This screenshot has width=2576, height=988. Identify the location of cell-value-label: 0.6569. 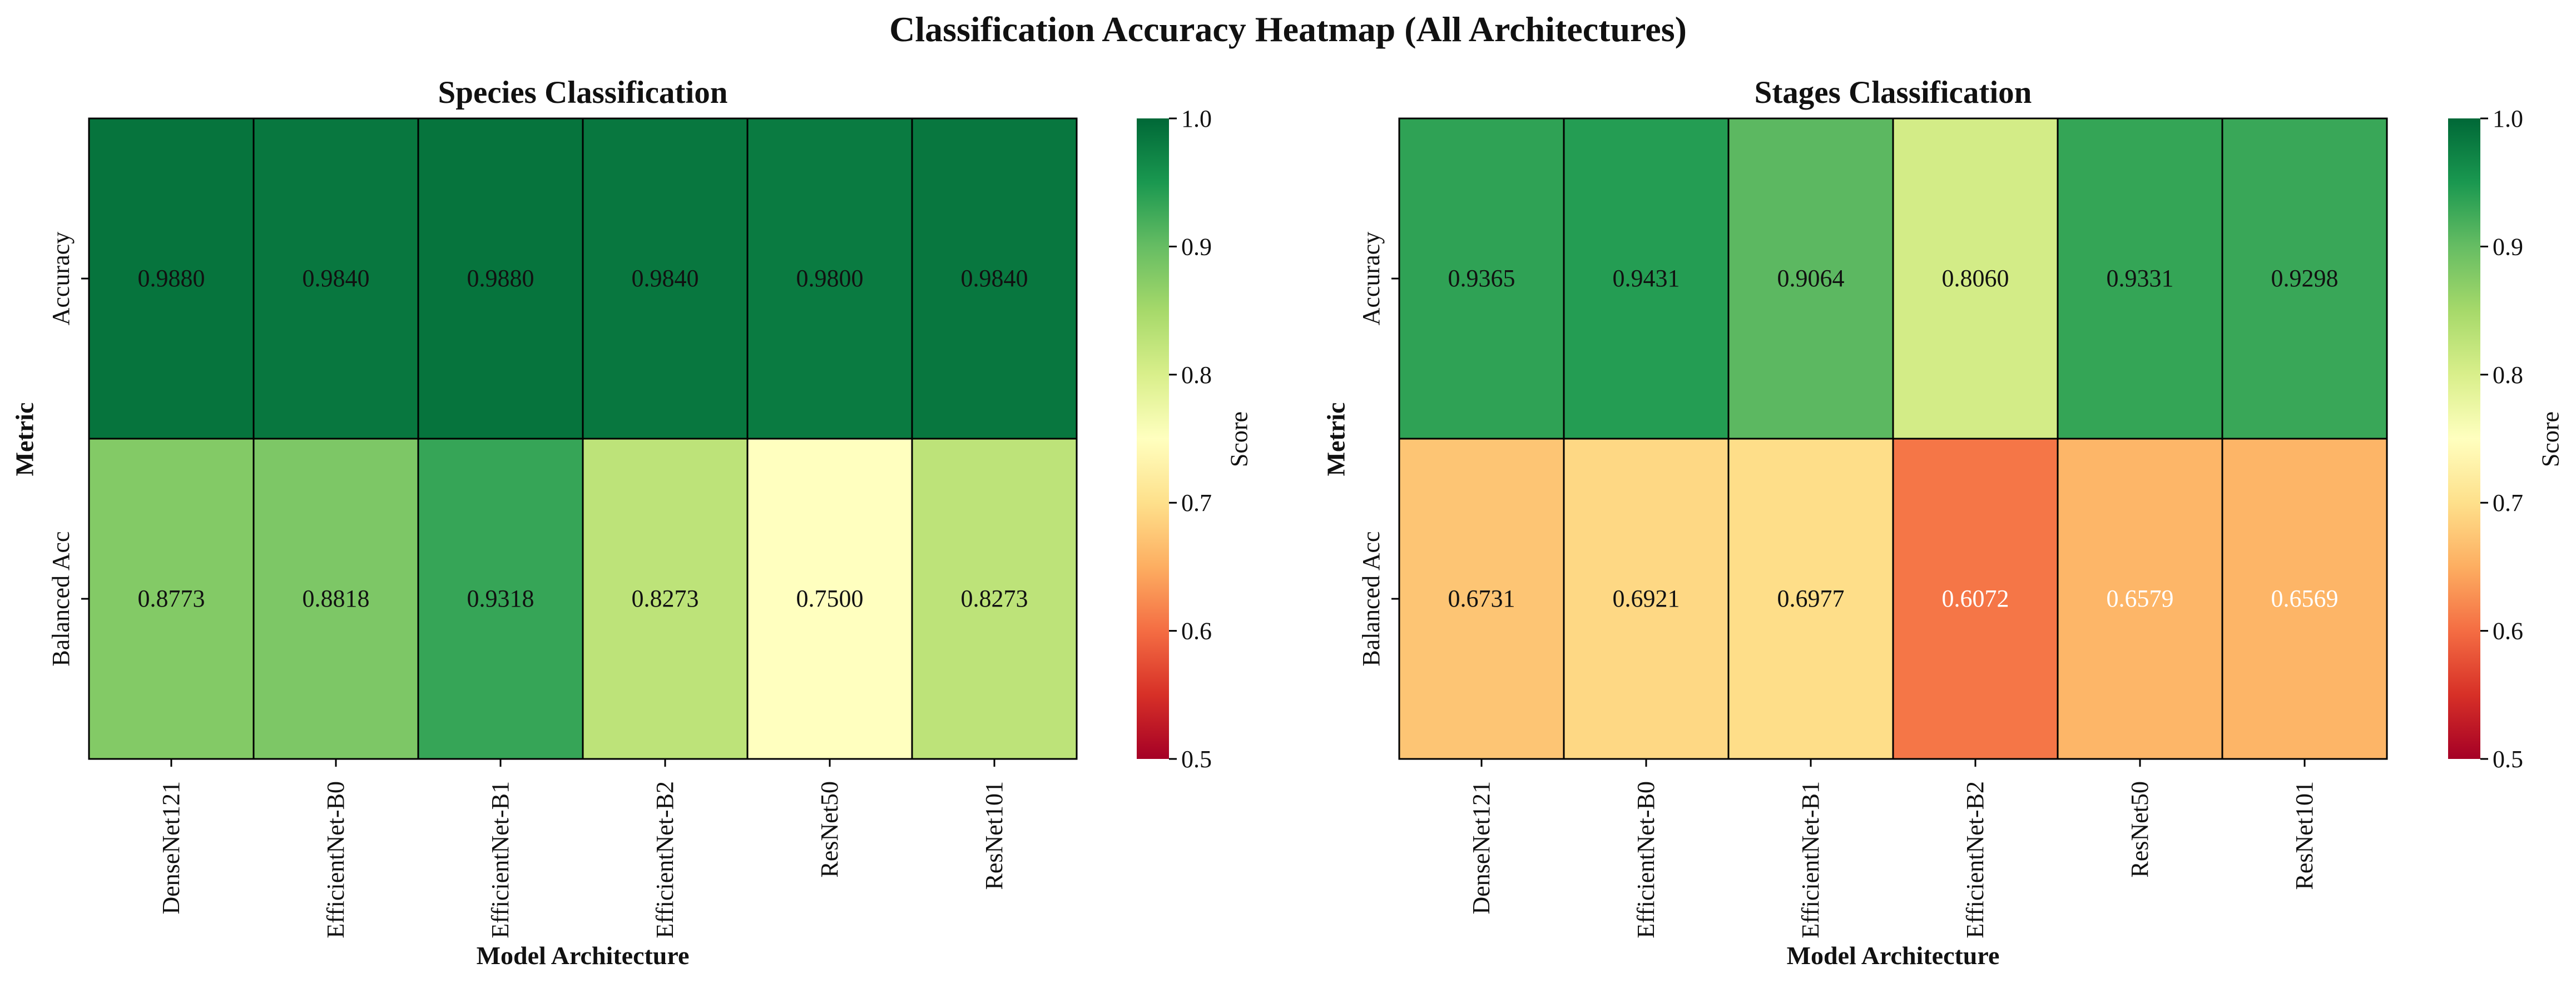
(2305, 598).